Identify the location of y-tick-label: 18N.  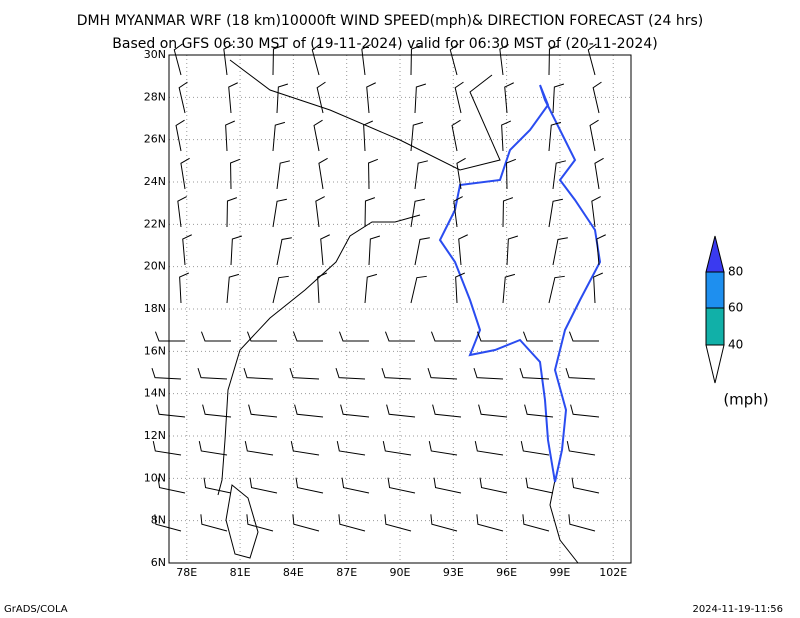
(155, 308).